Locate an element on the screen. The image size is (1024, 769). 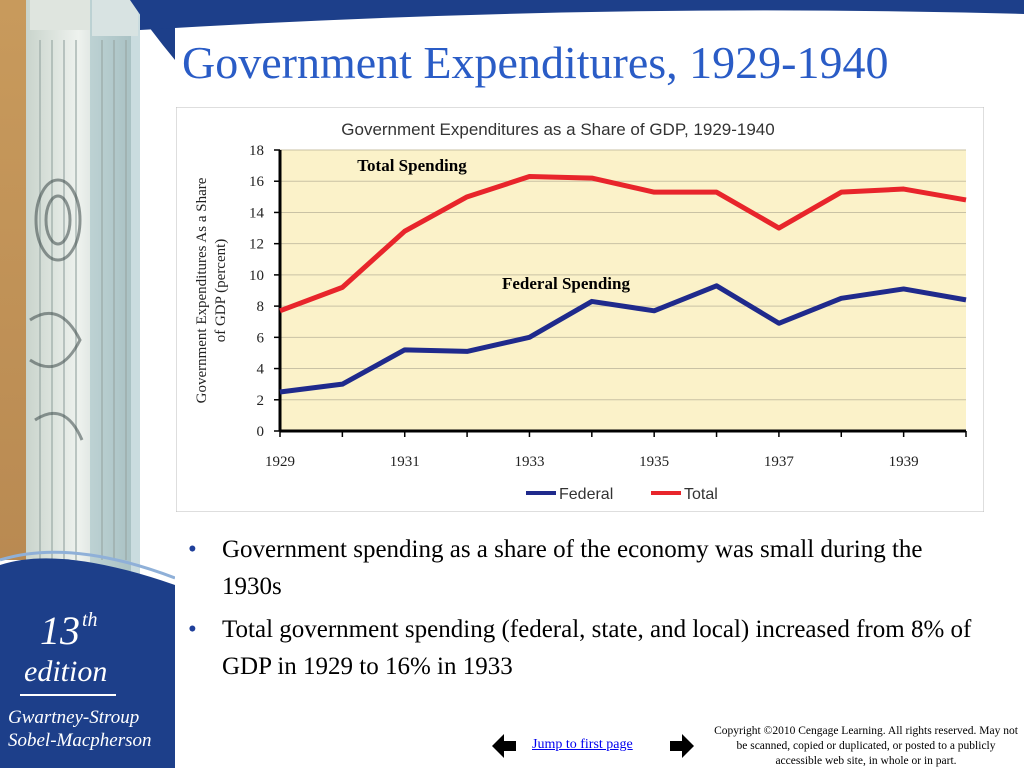
chart-legend: Federal Total is located at coordinates (622, 494).